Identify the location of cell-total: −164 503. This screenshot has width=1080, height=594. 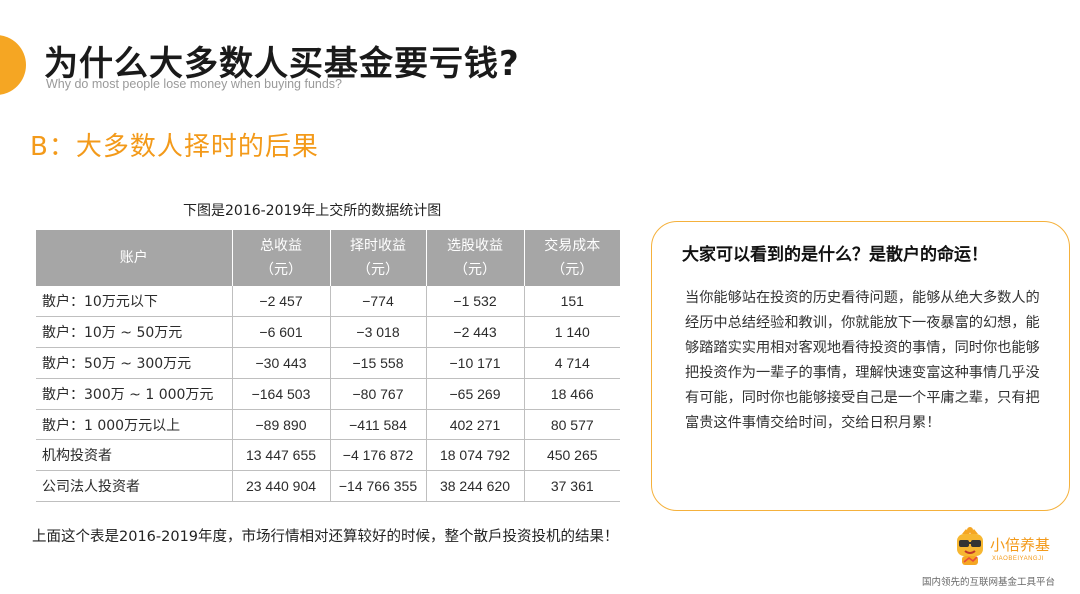
(280, 394).